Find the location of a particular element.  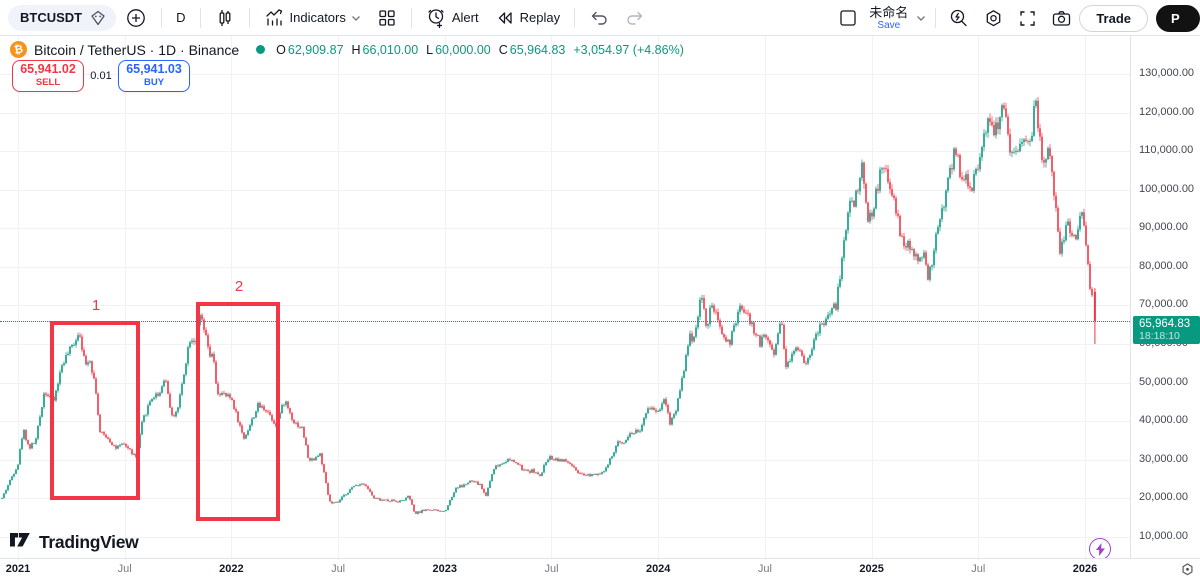

indicator-templates-button is located at coordinates (387, 18).